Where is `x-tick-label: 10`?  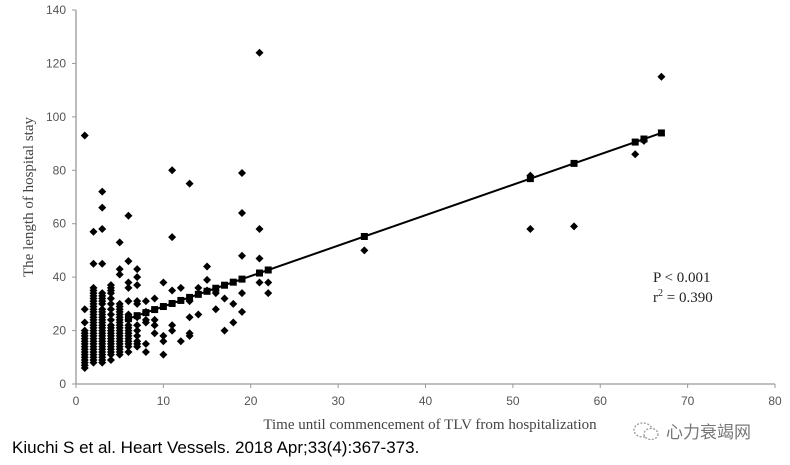 x-tick-label: 10 is located at coordinates (164, 401).